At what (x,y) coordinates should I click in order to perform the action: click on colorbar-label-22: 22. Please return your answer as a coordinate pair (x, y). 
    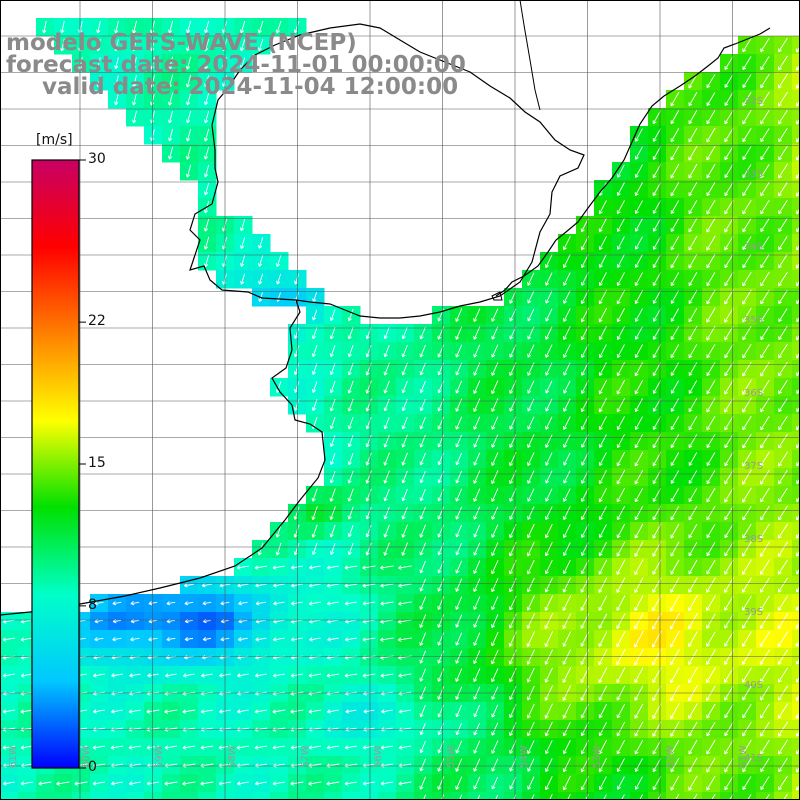
    Looking at the image, I should click on (97, 321).